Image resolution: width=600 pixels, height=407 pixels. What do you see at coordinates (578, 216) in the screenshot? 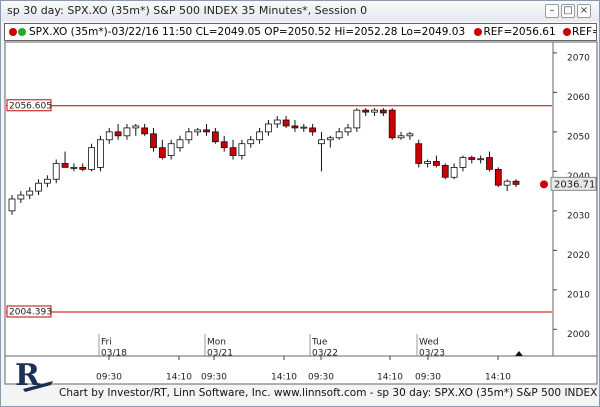
I see `y-tick-label: 2030` at bounding box center [578, 216].